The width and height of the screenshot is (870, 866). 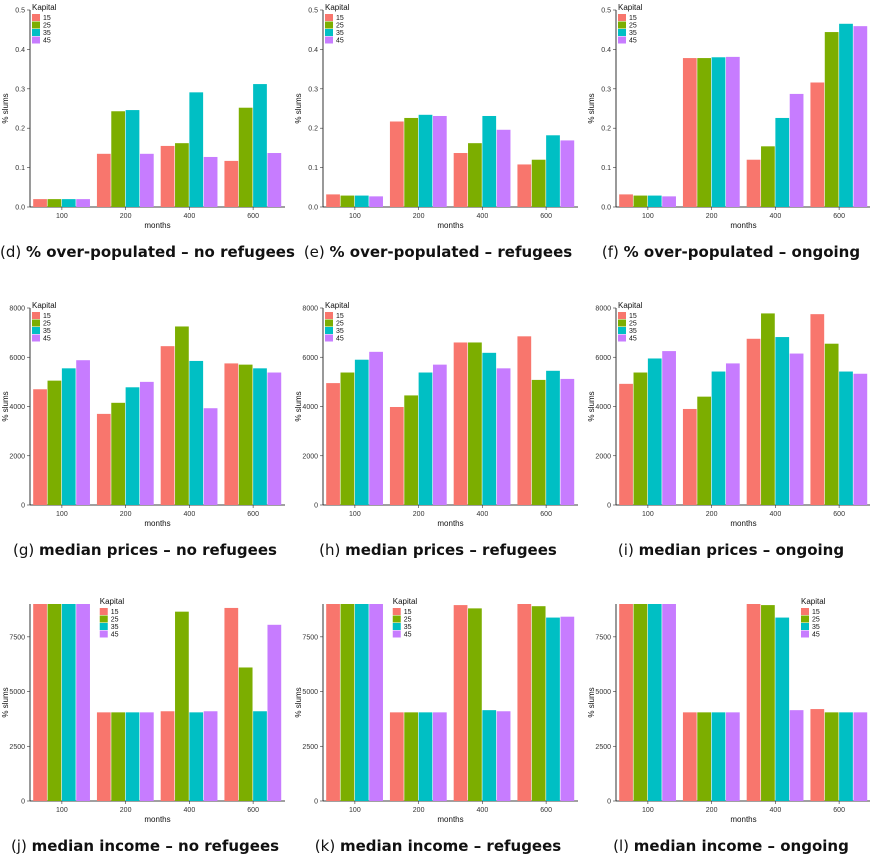 What do you see at coordinates (21, 846) in the screenshot?
I see `caption-label: (j)` at bounding box center [21, 846].